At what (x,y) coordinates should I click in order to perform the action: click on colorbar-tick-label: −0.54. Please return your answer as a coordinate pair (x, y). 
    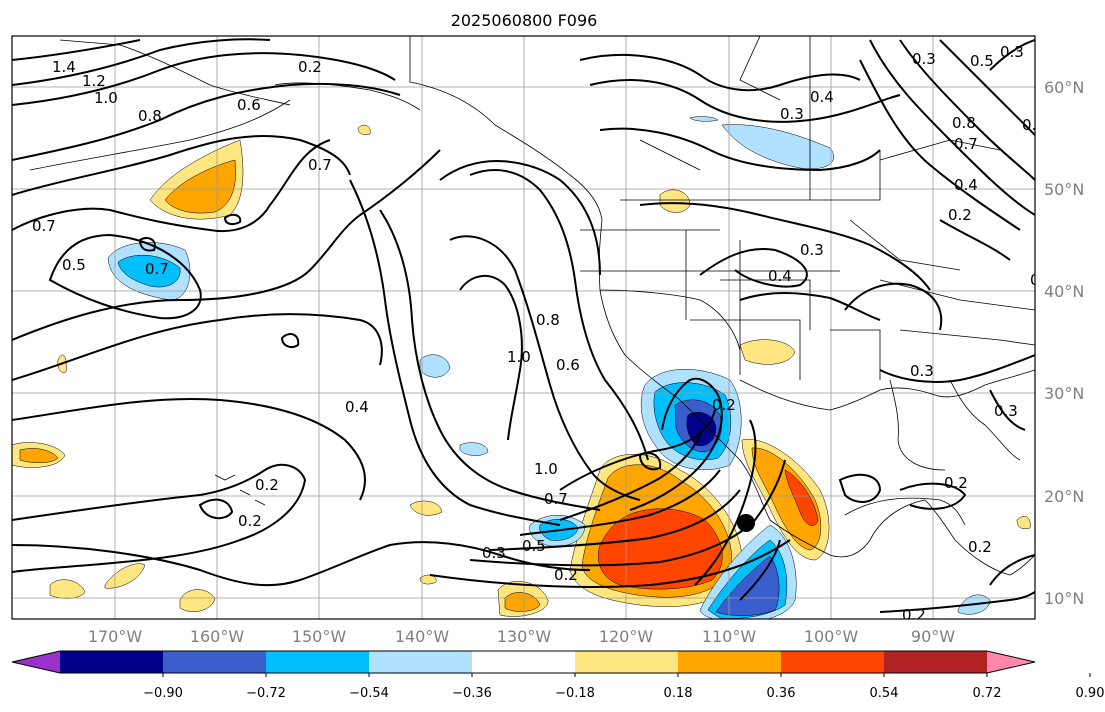
    Looking at the image, I should click on (369, 693).